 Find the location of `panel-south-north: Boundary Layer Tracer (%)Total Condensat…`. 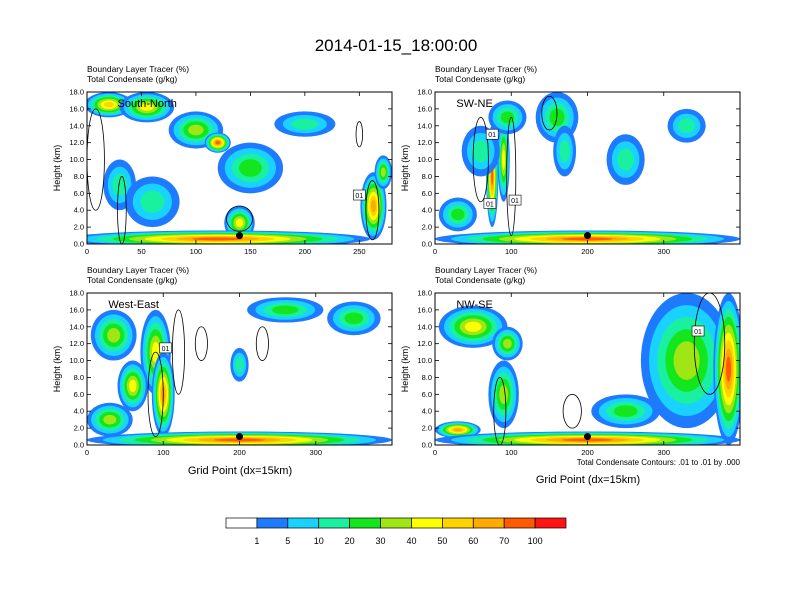

panel-south-north: Boundary Layer Tracer (%)Total Condensat… is located at coordinates (222, 160).